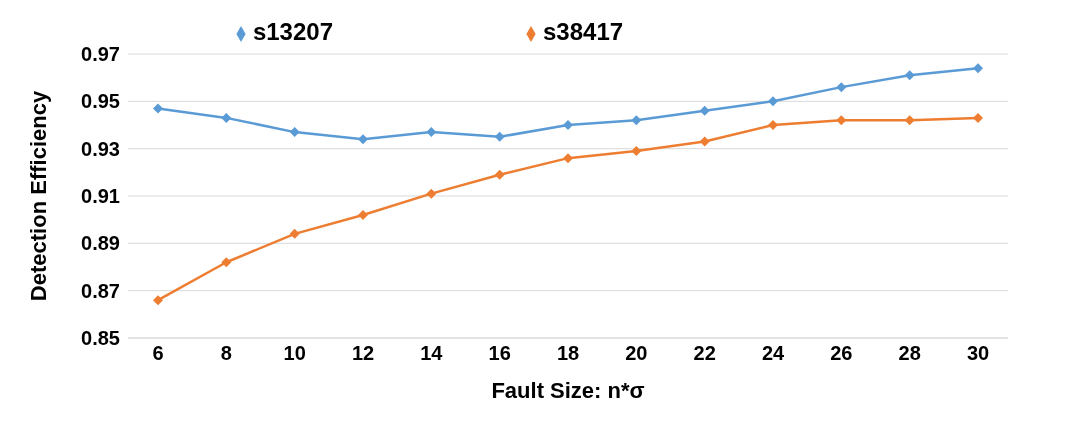 The image size is (1080, 436). Describe the element at coordinates (100, 148) in the screenshot. I see `y-tick-label: 0.93` at that location.